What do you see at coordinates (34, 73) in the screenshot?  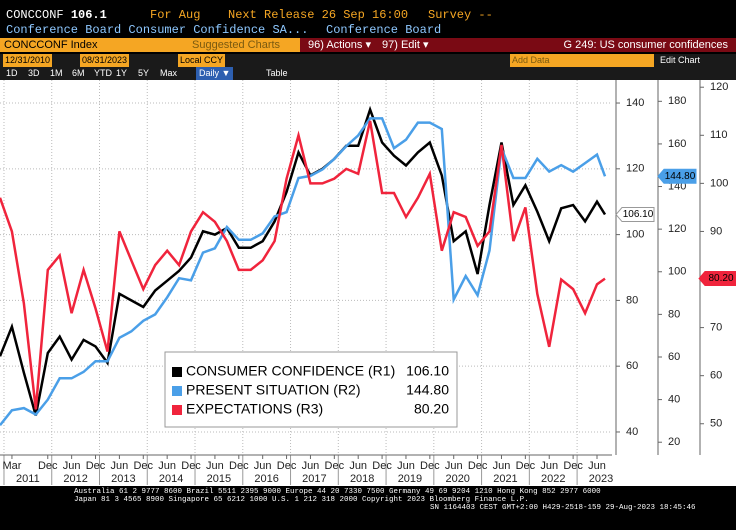 I see `range-button: 3D` at bounding box center [34, 73].